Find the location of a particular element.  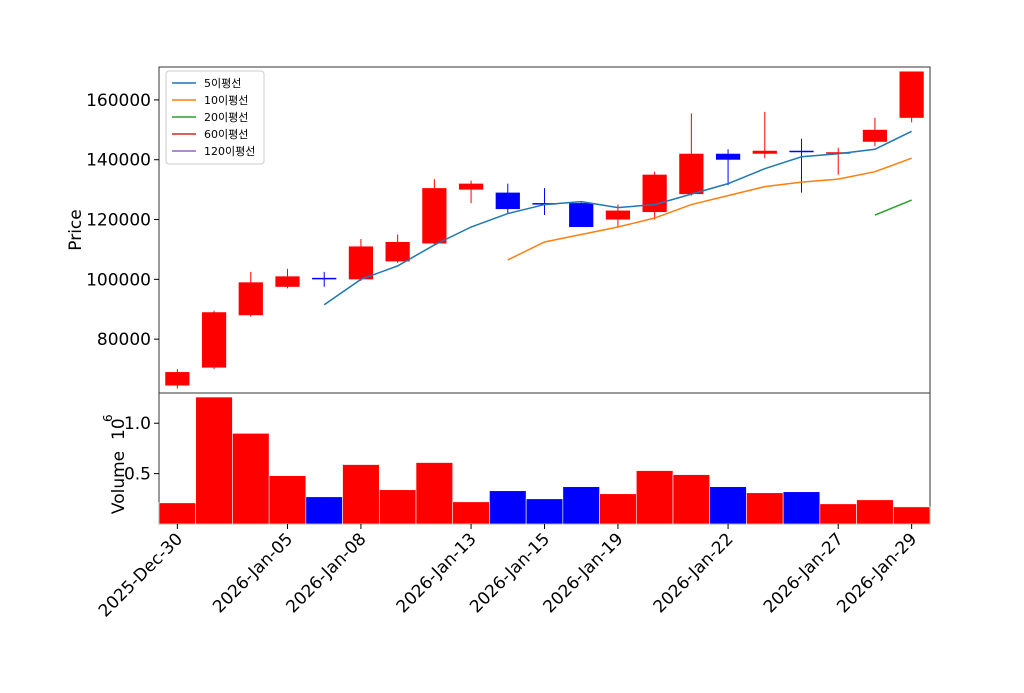

price-ytick-label: 80000 is located at coordinates (124, 340).